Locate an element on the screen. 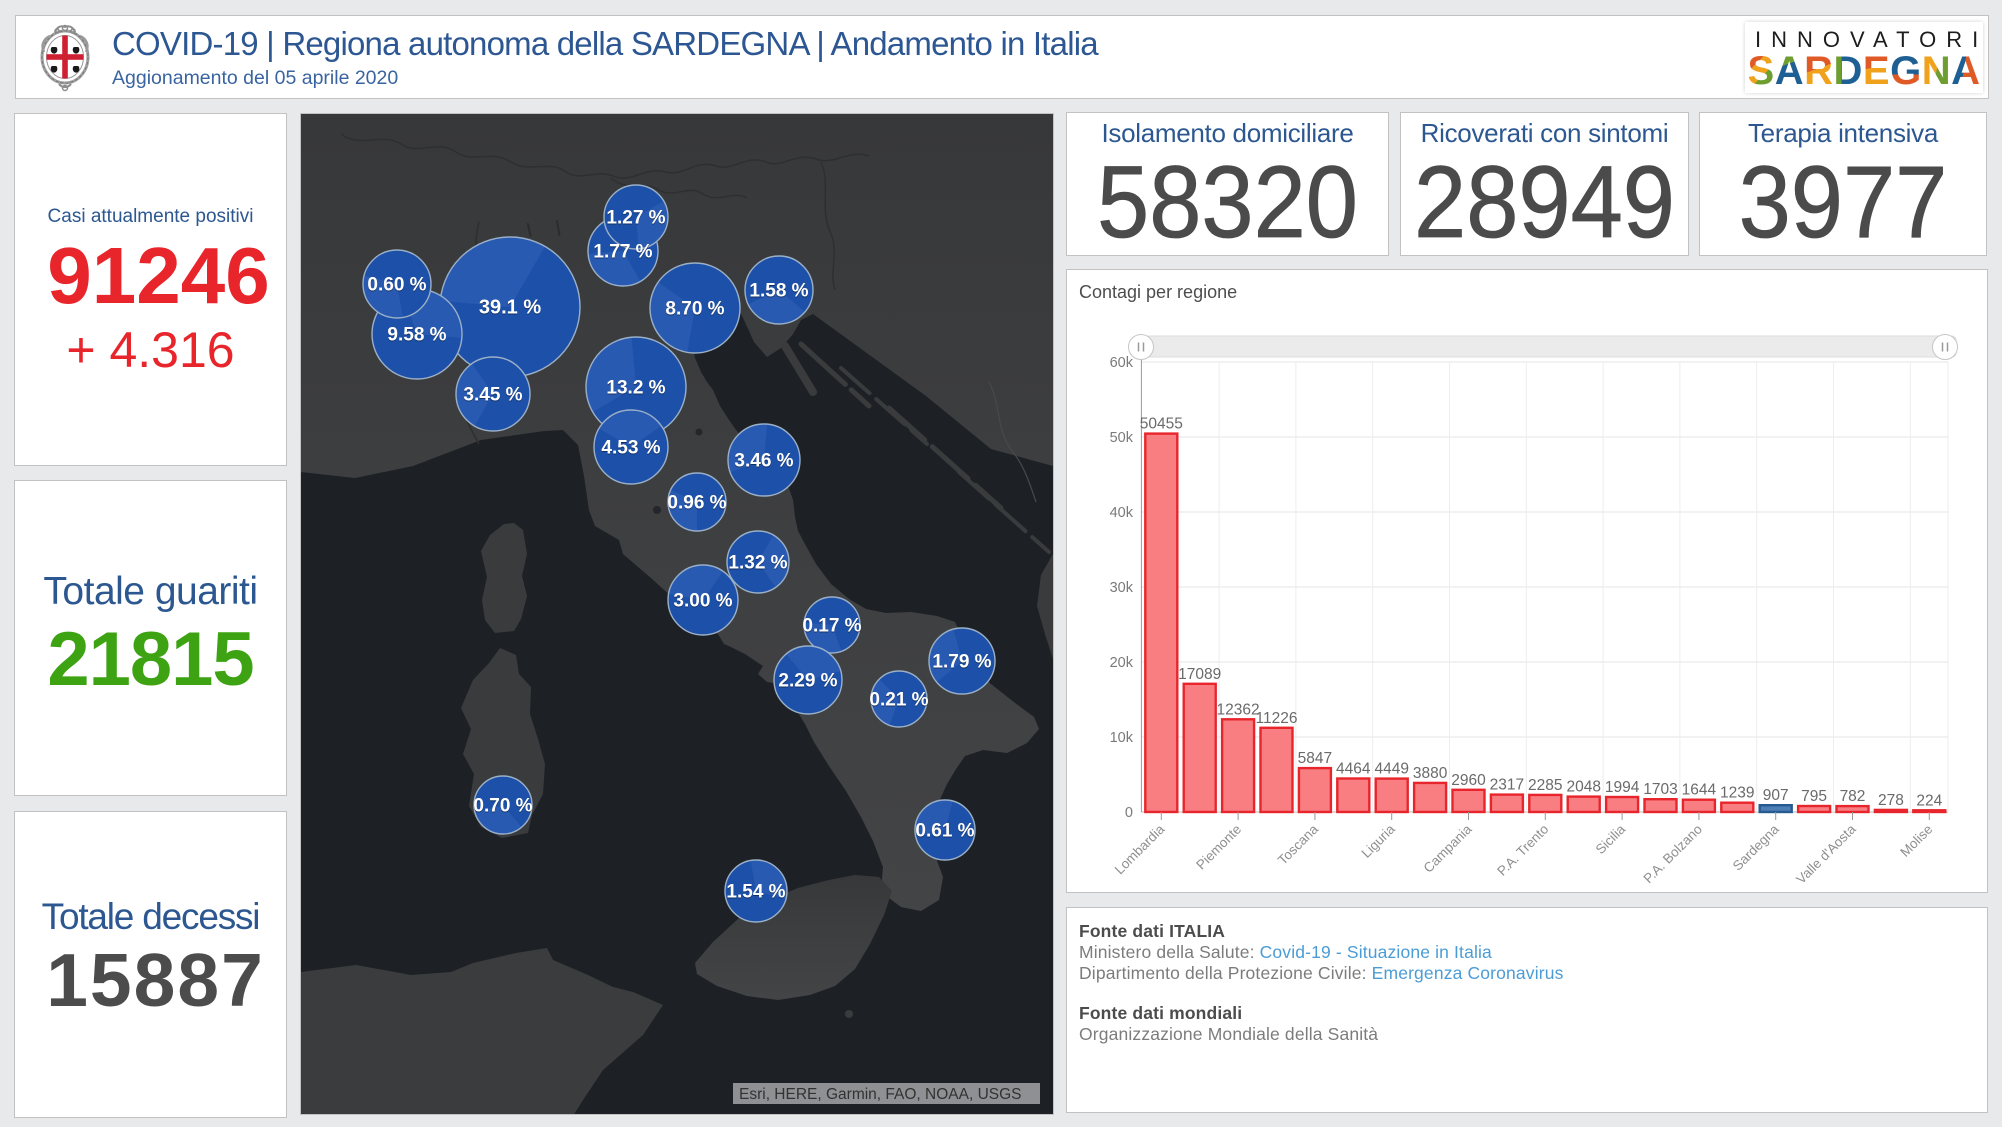 This screenshot has height=1127, width=2002. svg-text: 907 is located at coordinates (1776, 795).